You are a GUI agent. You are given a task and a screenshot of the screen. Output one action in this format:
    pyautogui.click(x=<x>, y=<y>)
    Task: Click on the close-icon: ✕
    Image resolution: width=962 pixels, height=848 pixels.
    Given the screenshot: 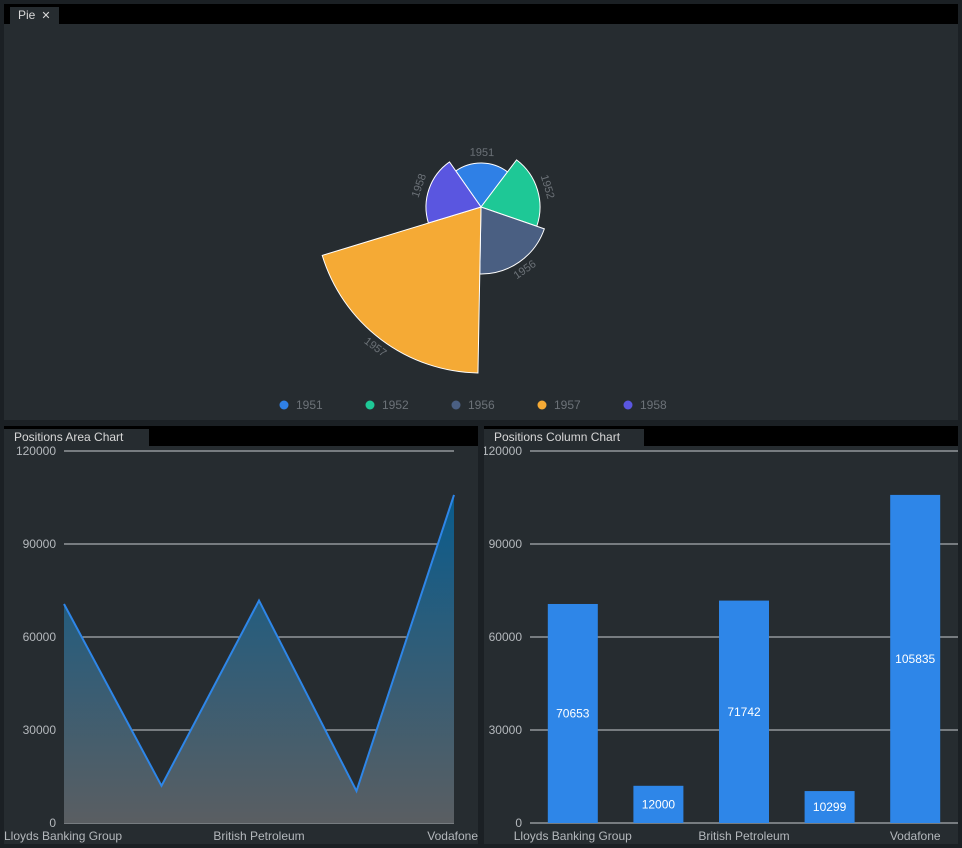 What is the action you would take?
    pyautogui.click(x=46, y=16)
    